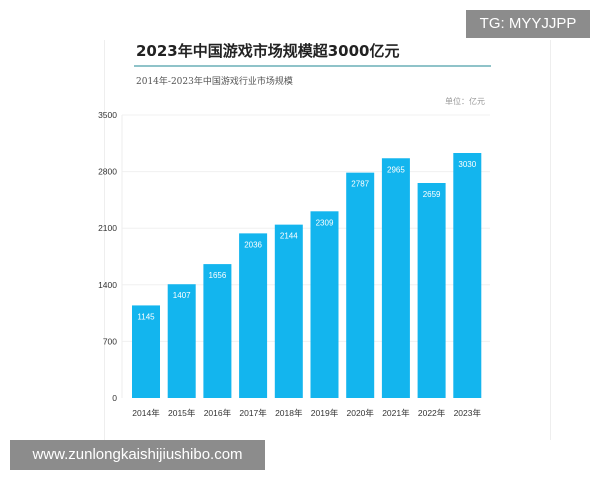  Describe the element at coordinates (396, 413) in the screenshot. I see `x-tick-label: 2021年` at that location.